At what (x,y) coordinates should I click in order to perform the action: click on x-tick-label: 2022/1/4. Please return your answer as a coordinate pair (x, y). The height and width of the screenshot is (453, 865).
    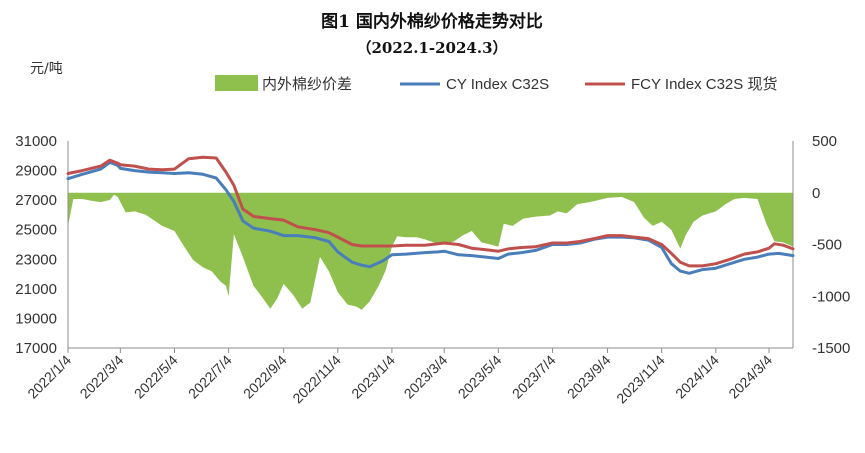
    Looking at the image, I should click on (49, 377).